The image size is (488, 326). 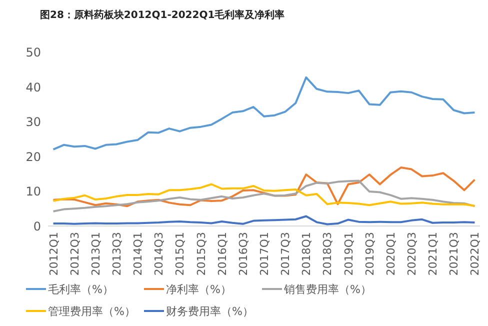 I want to click on x-tick-label: 2019Q3, so click(x=369, y=254).